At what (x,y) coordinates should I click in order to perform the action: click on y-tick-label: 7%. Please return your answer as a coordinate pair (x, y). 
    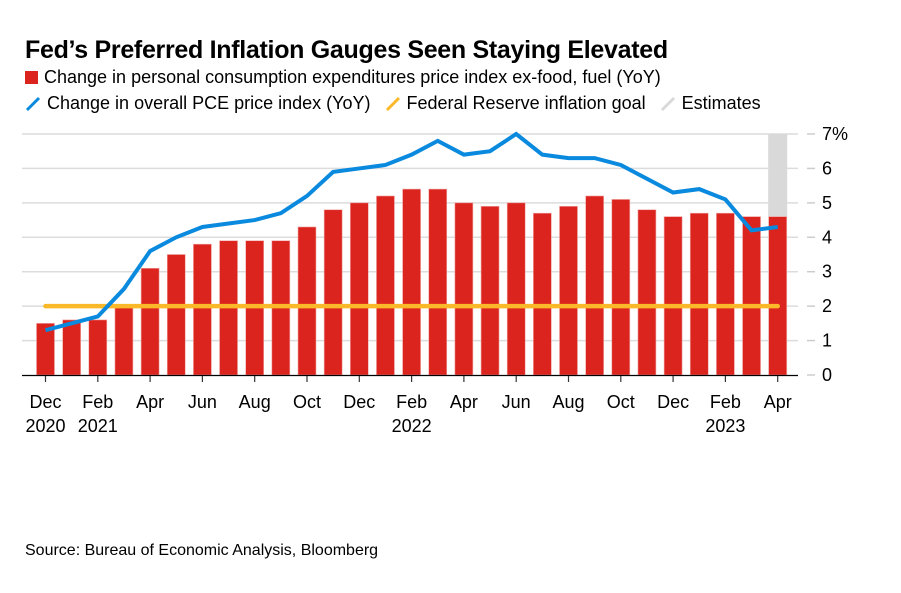
    Looking at the image, I should click on (835, 134).